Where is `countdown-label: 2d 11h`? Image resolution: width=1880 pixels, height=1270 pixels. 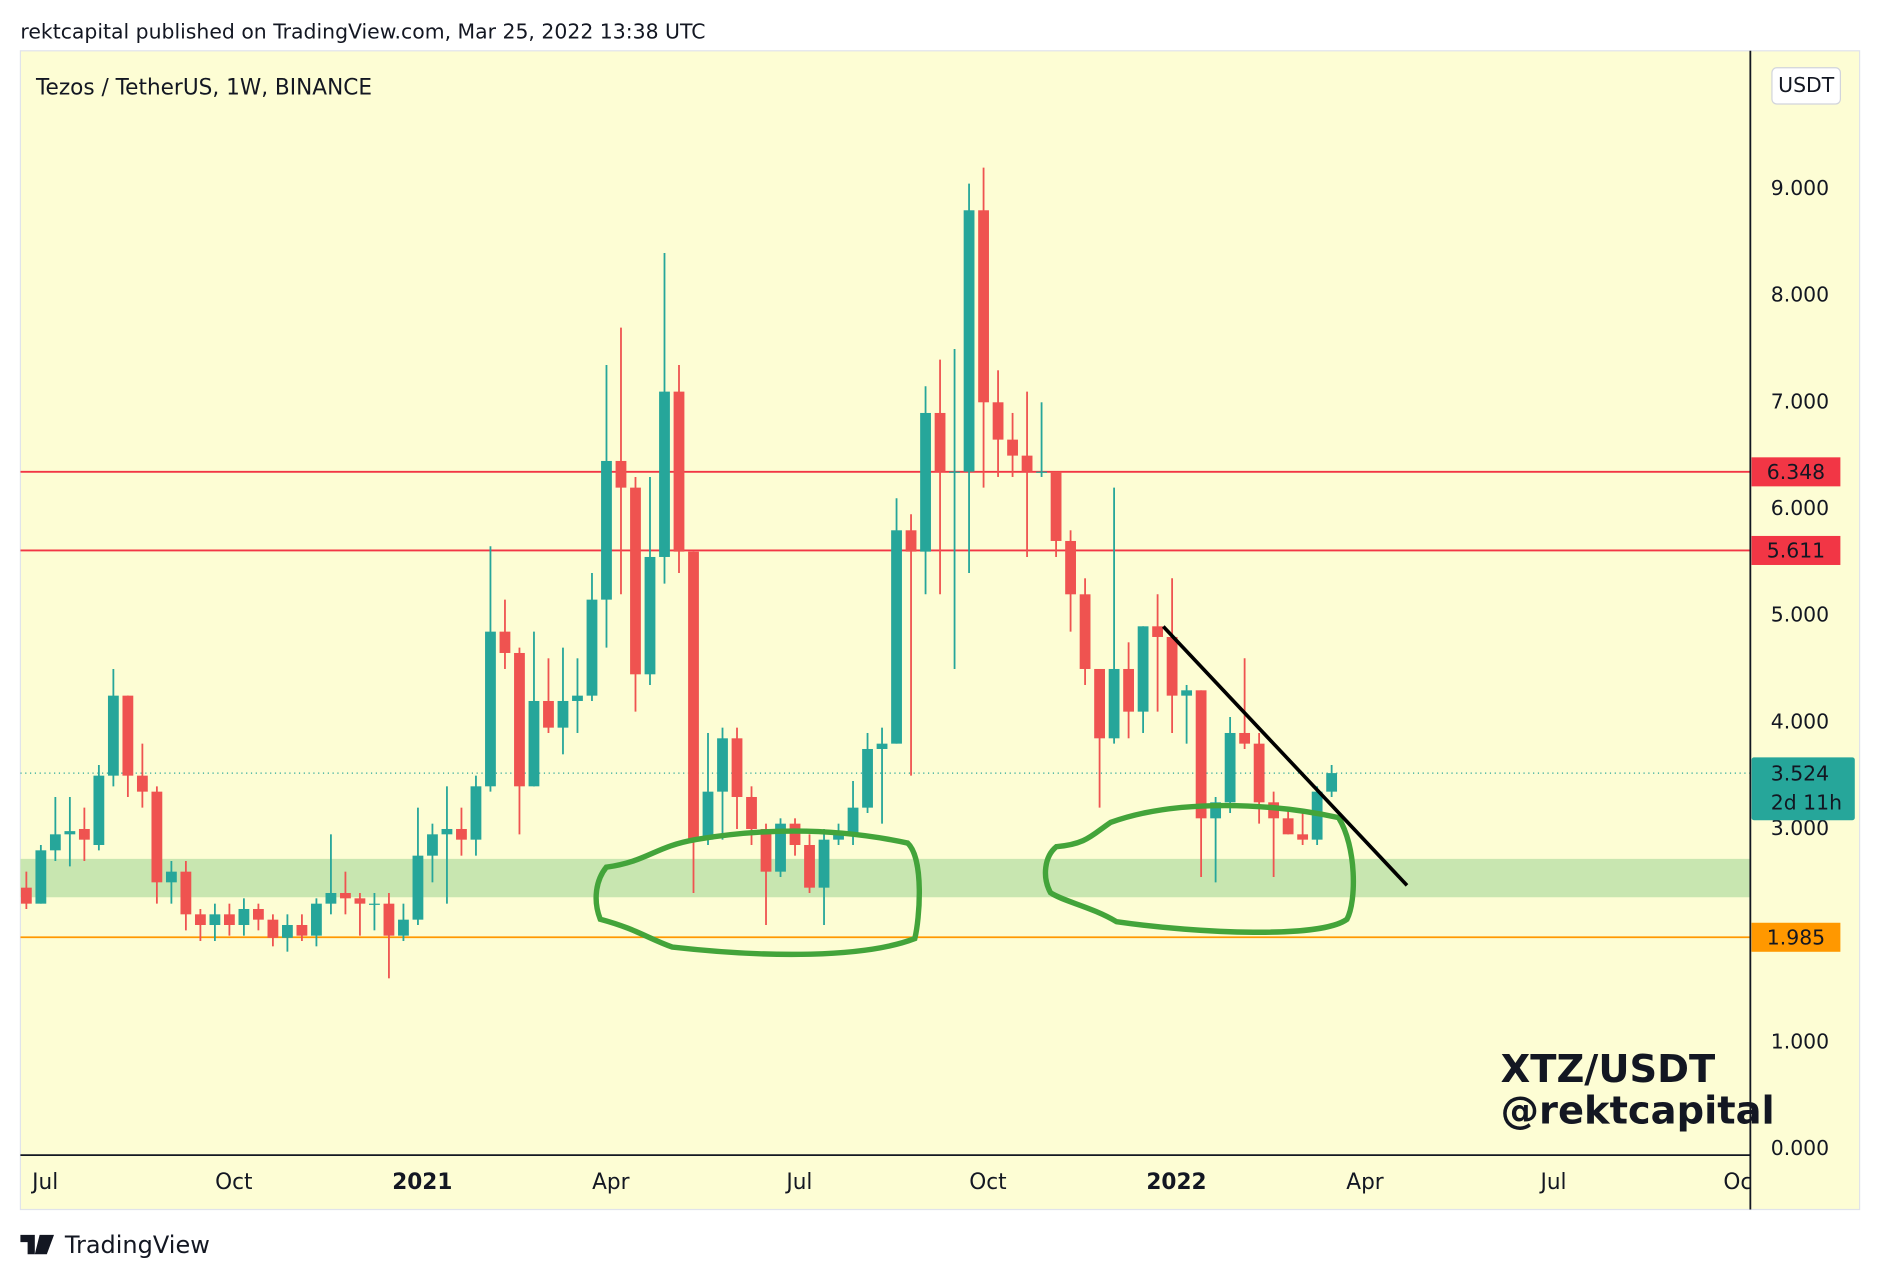 countdown-label: 2d 11h is located at coordinates (1806, 802).